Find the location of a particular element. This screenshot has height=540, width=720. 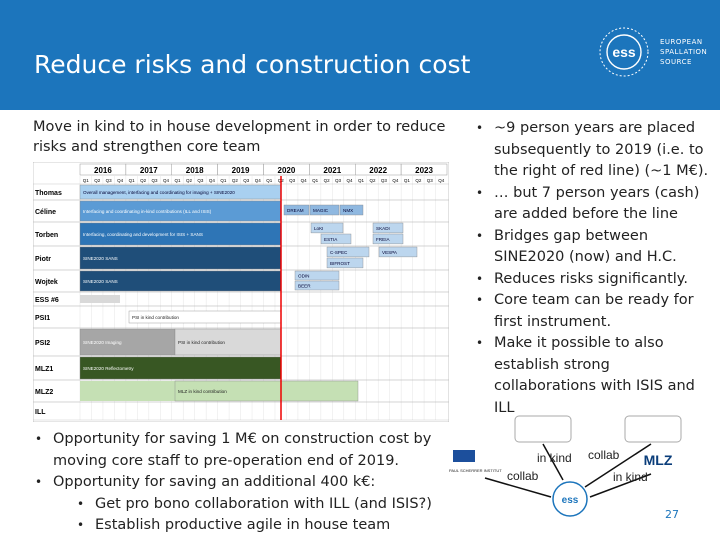

logo-mark-text: ess is located at coordinates (624, 52).